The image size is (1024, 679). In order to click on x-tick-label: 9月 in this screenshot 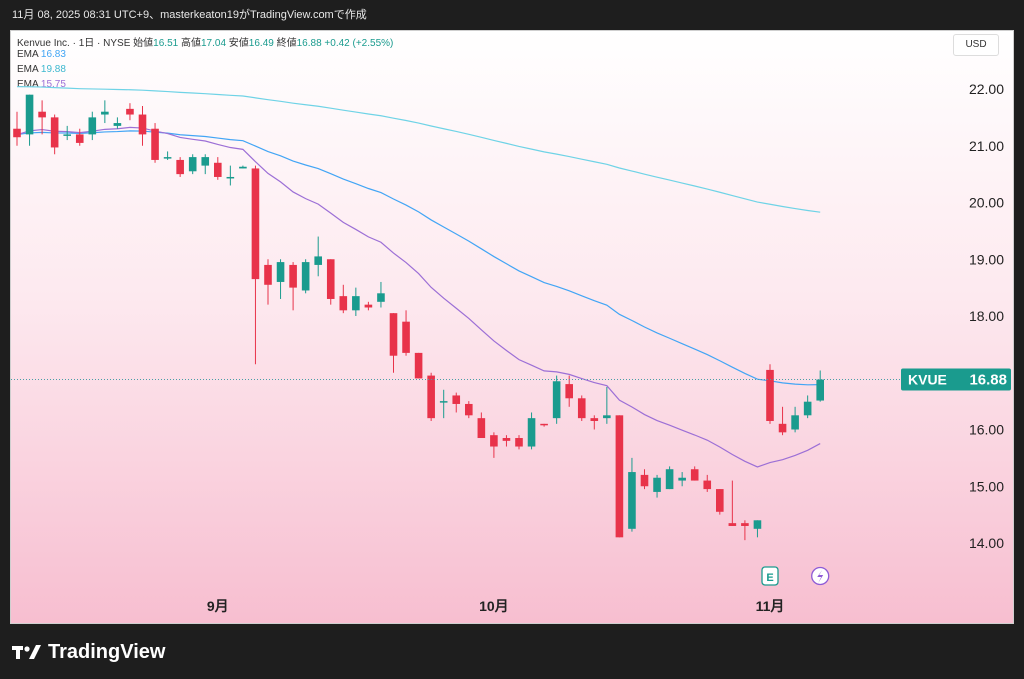, I will do `click(218, 606)`.